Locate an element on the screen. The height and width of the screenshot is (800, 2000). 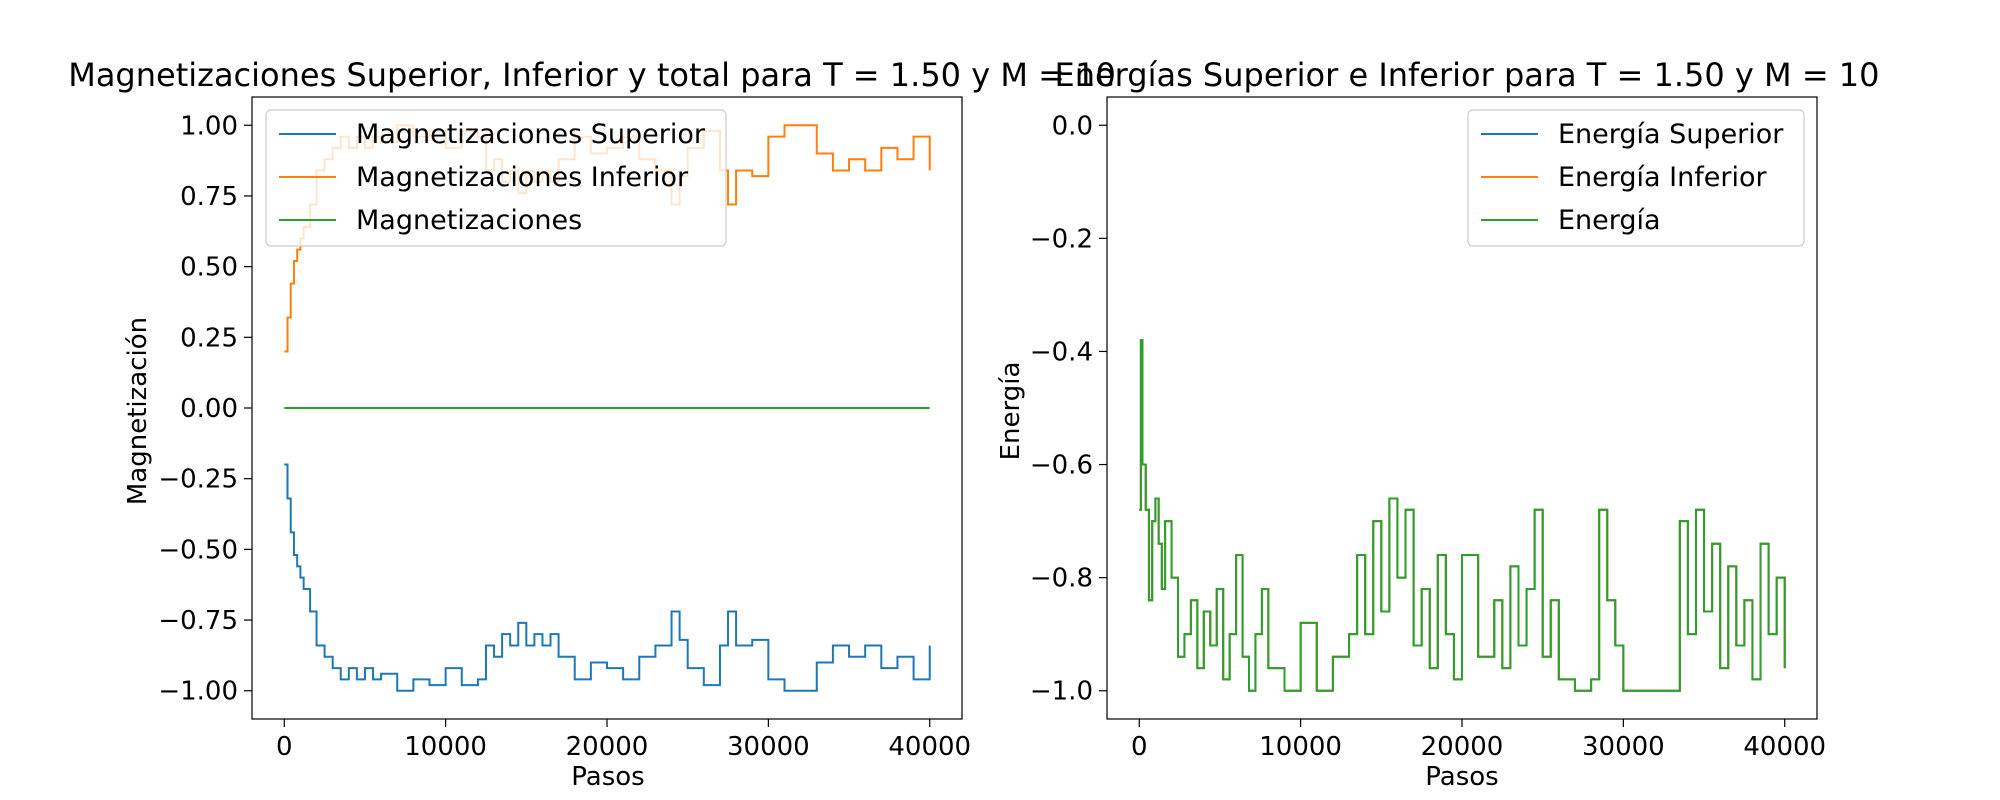
y-tick-label-energy-3: −0.6 is located at coordinates (1061, 466).